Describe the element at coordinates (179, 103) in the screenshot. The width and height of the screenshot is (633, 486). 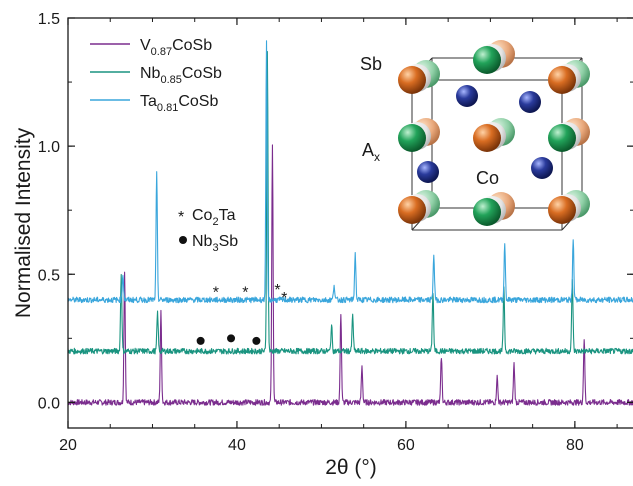
I see `legend-entry: Ta0.81CoSb` at that location.